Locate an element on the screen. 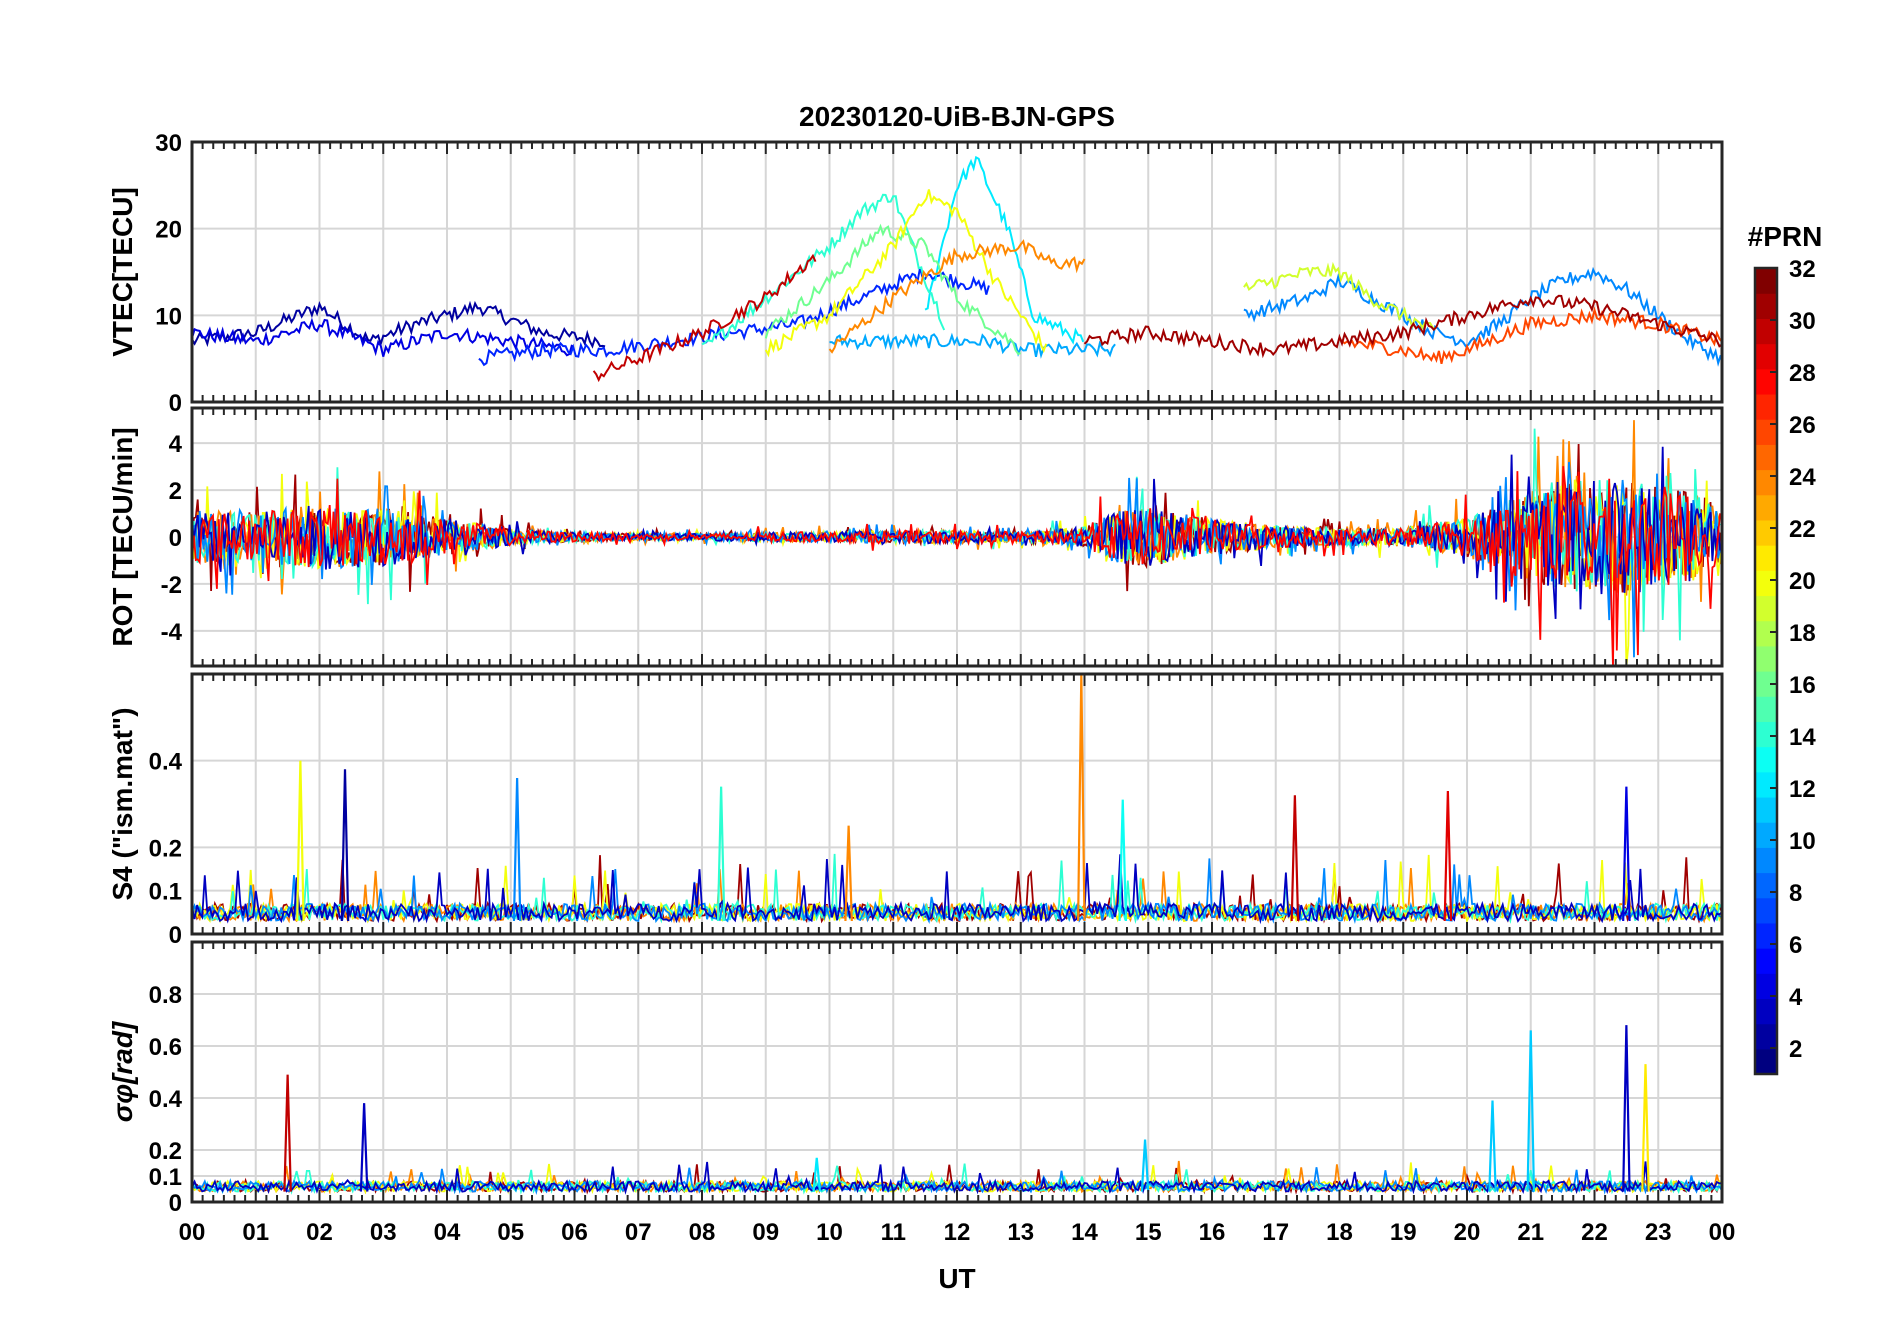  colorbar-frame is located at coordinates (1766, 671).